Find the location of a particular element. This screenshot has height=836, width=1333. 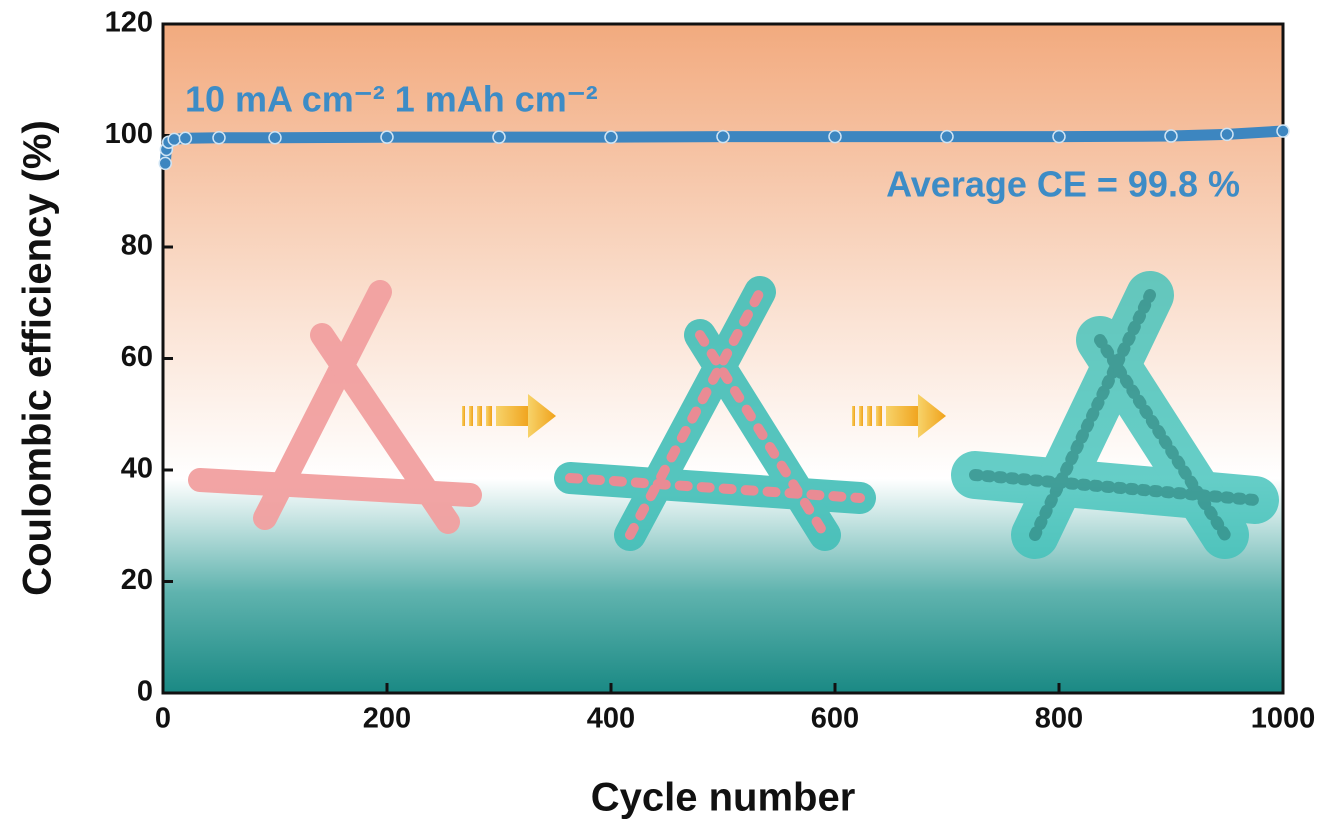

x-tick-label: 200 is located at coordinates (387, 719).